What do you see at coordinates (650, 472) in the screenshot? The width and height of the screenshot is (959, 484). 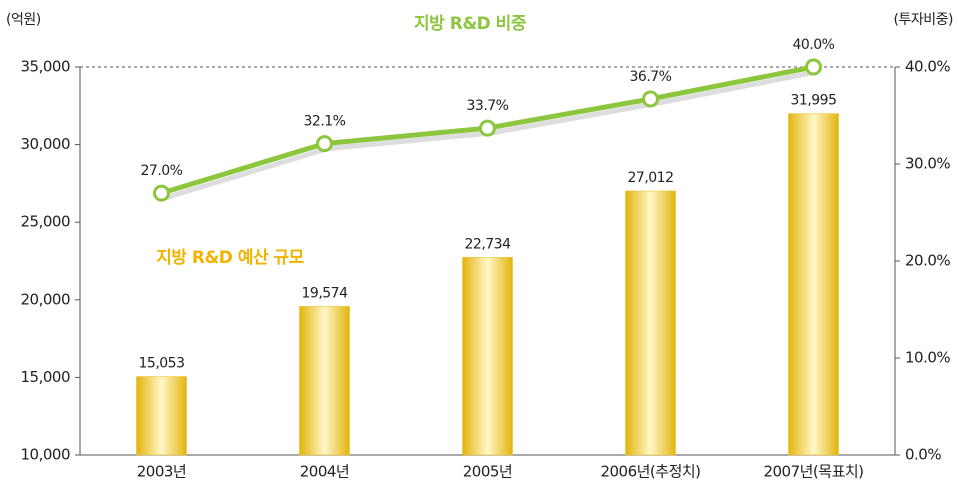 I see `x-tick-label: 2006년(추정치)` at bounding box center [650, 472].